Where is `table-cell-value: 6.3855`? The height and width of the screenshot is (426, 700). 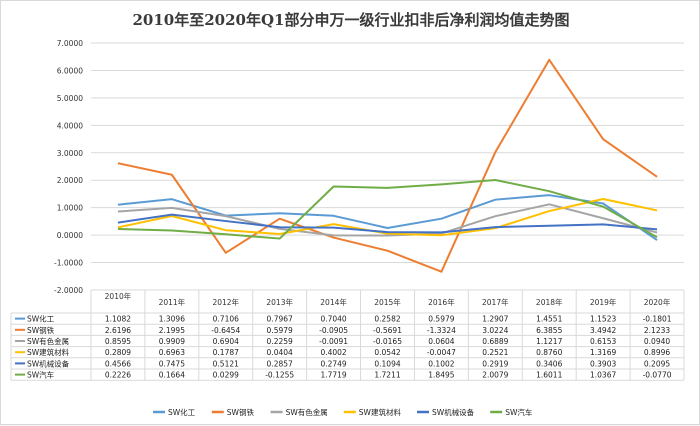
table-cell-value: 6.3855 is located at coordinates (549, 330).